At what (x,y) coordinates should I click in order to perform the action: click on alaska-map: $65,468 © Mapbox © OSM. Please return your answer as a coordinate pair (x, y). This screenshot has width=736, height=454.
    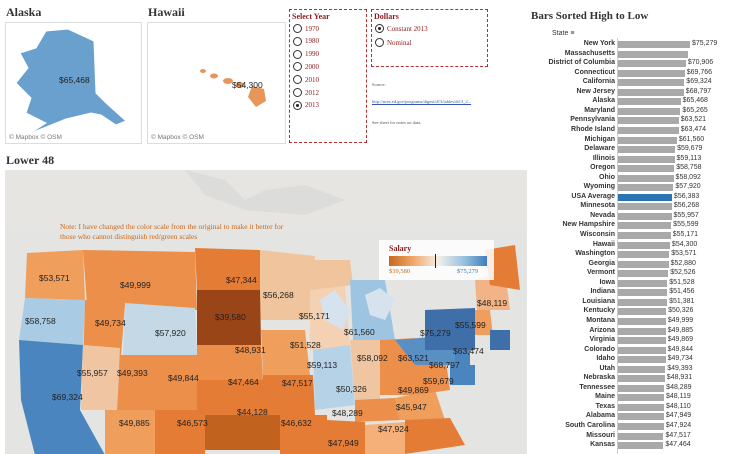
    Looking at the image, I should click on (73, 83).